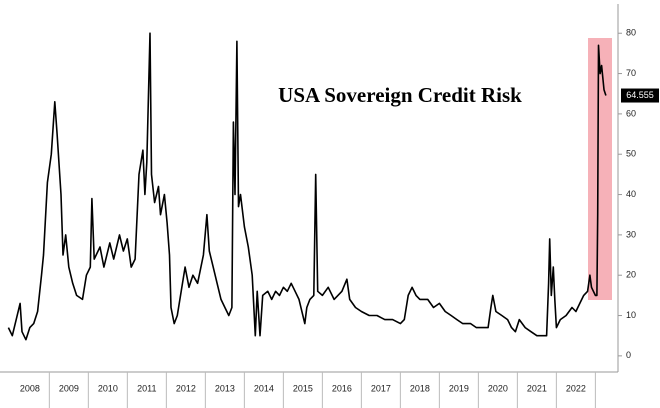  I want to click on y-tick-label: 70, so click(631, 73).